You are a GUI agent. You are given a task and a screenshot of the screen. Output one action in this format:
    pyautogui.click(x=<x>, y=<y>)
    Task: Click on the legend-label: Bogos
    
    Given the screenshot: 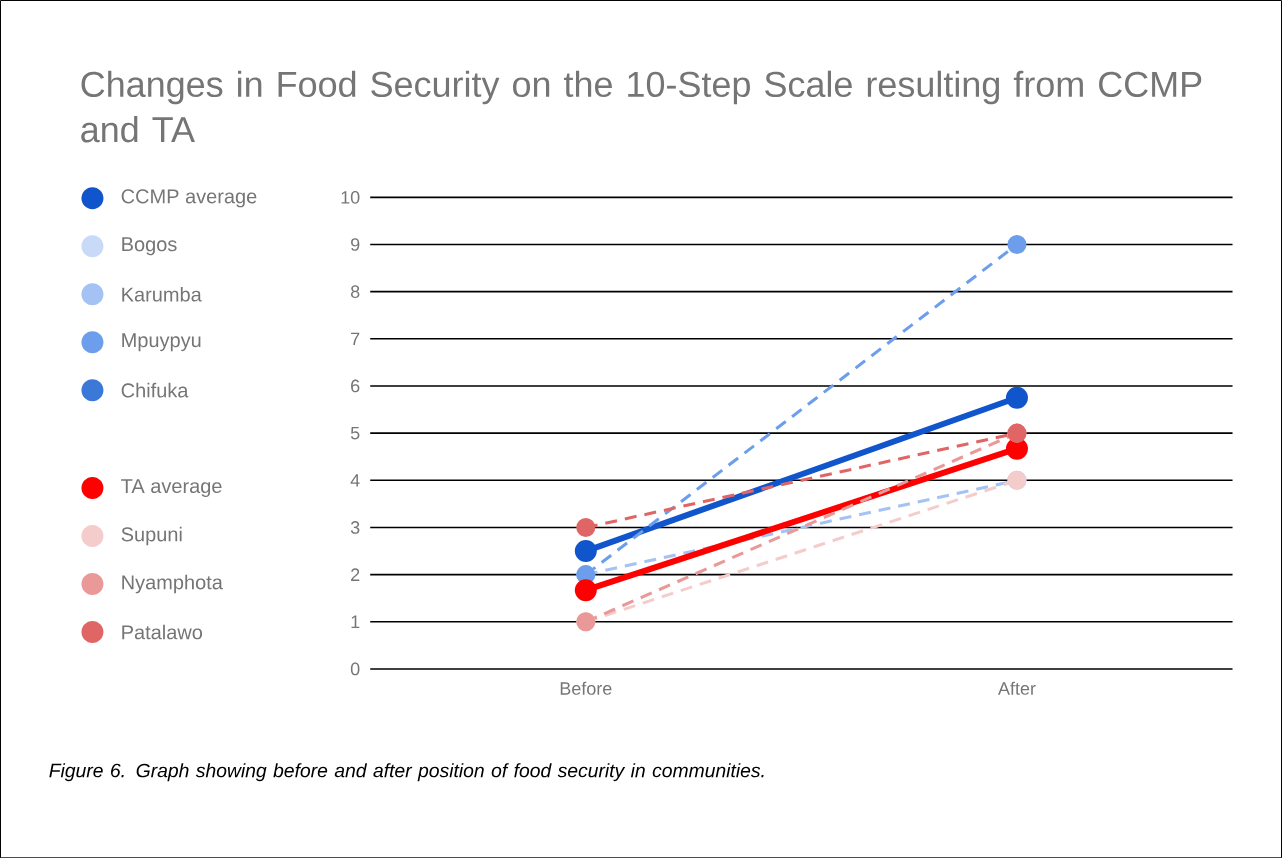 What is the action you would take?
    pyautogui.click(x=149, y=246)
    